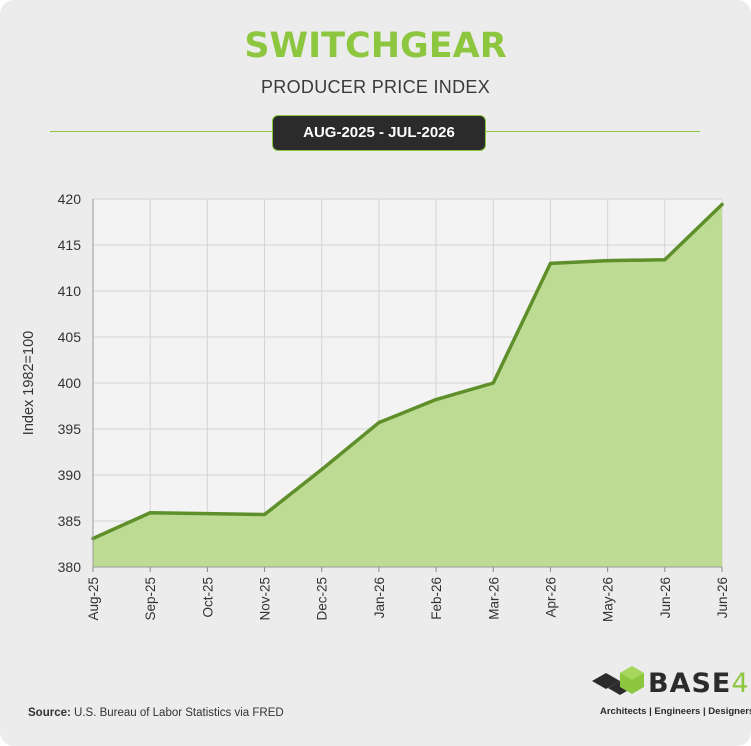  Describe the element at coordinates (70, 521) in the screenshot. I see `y-tick-label: 385` at that location.